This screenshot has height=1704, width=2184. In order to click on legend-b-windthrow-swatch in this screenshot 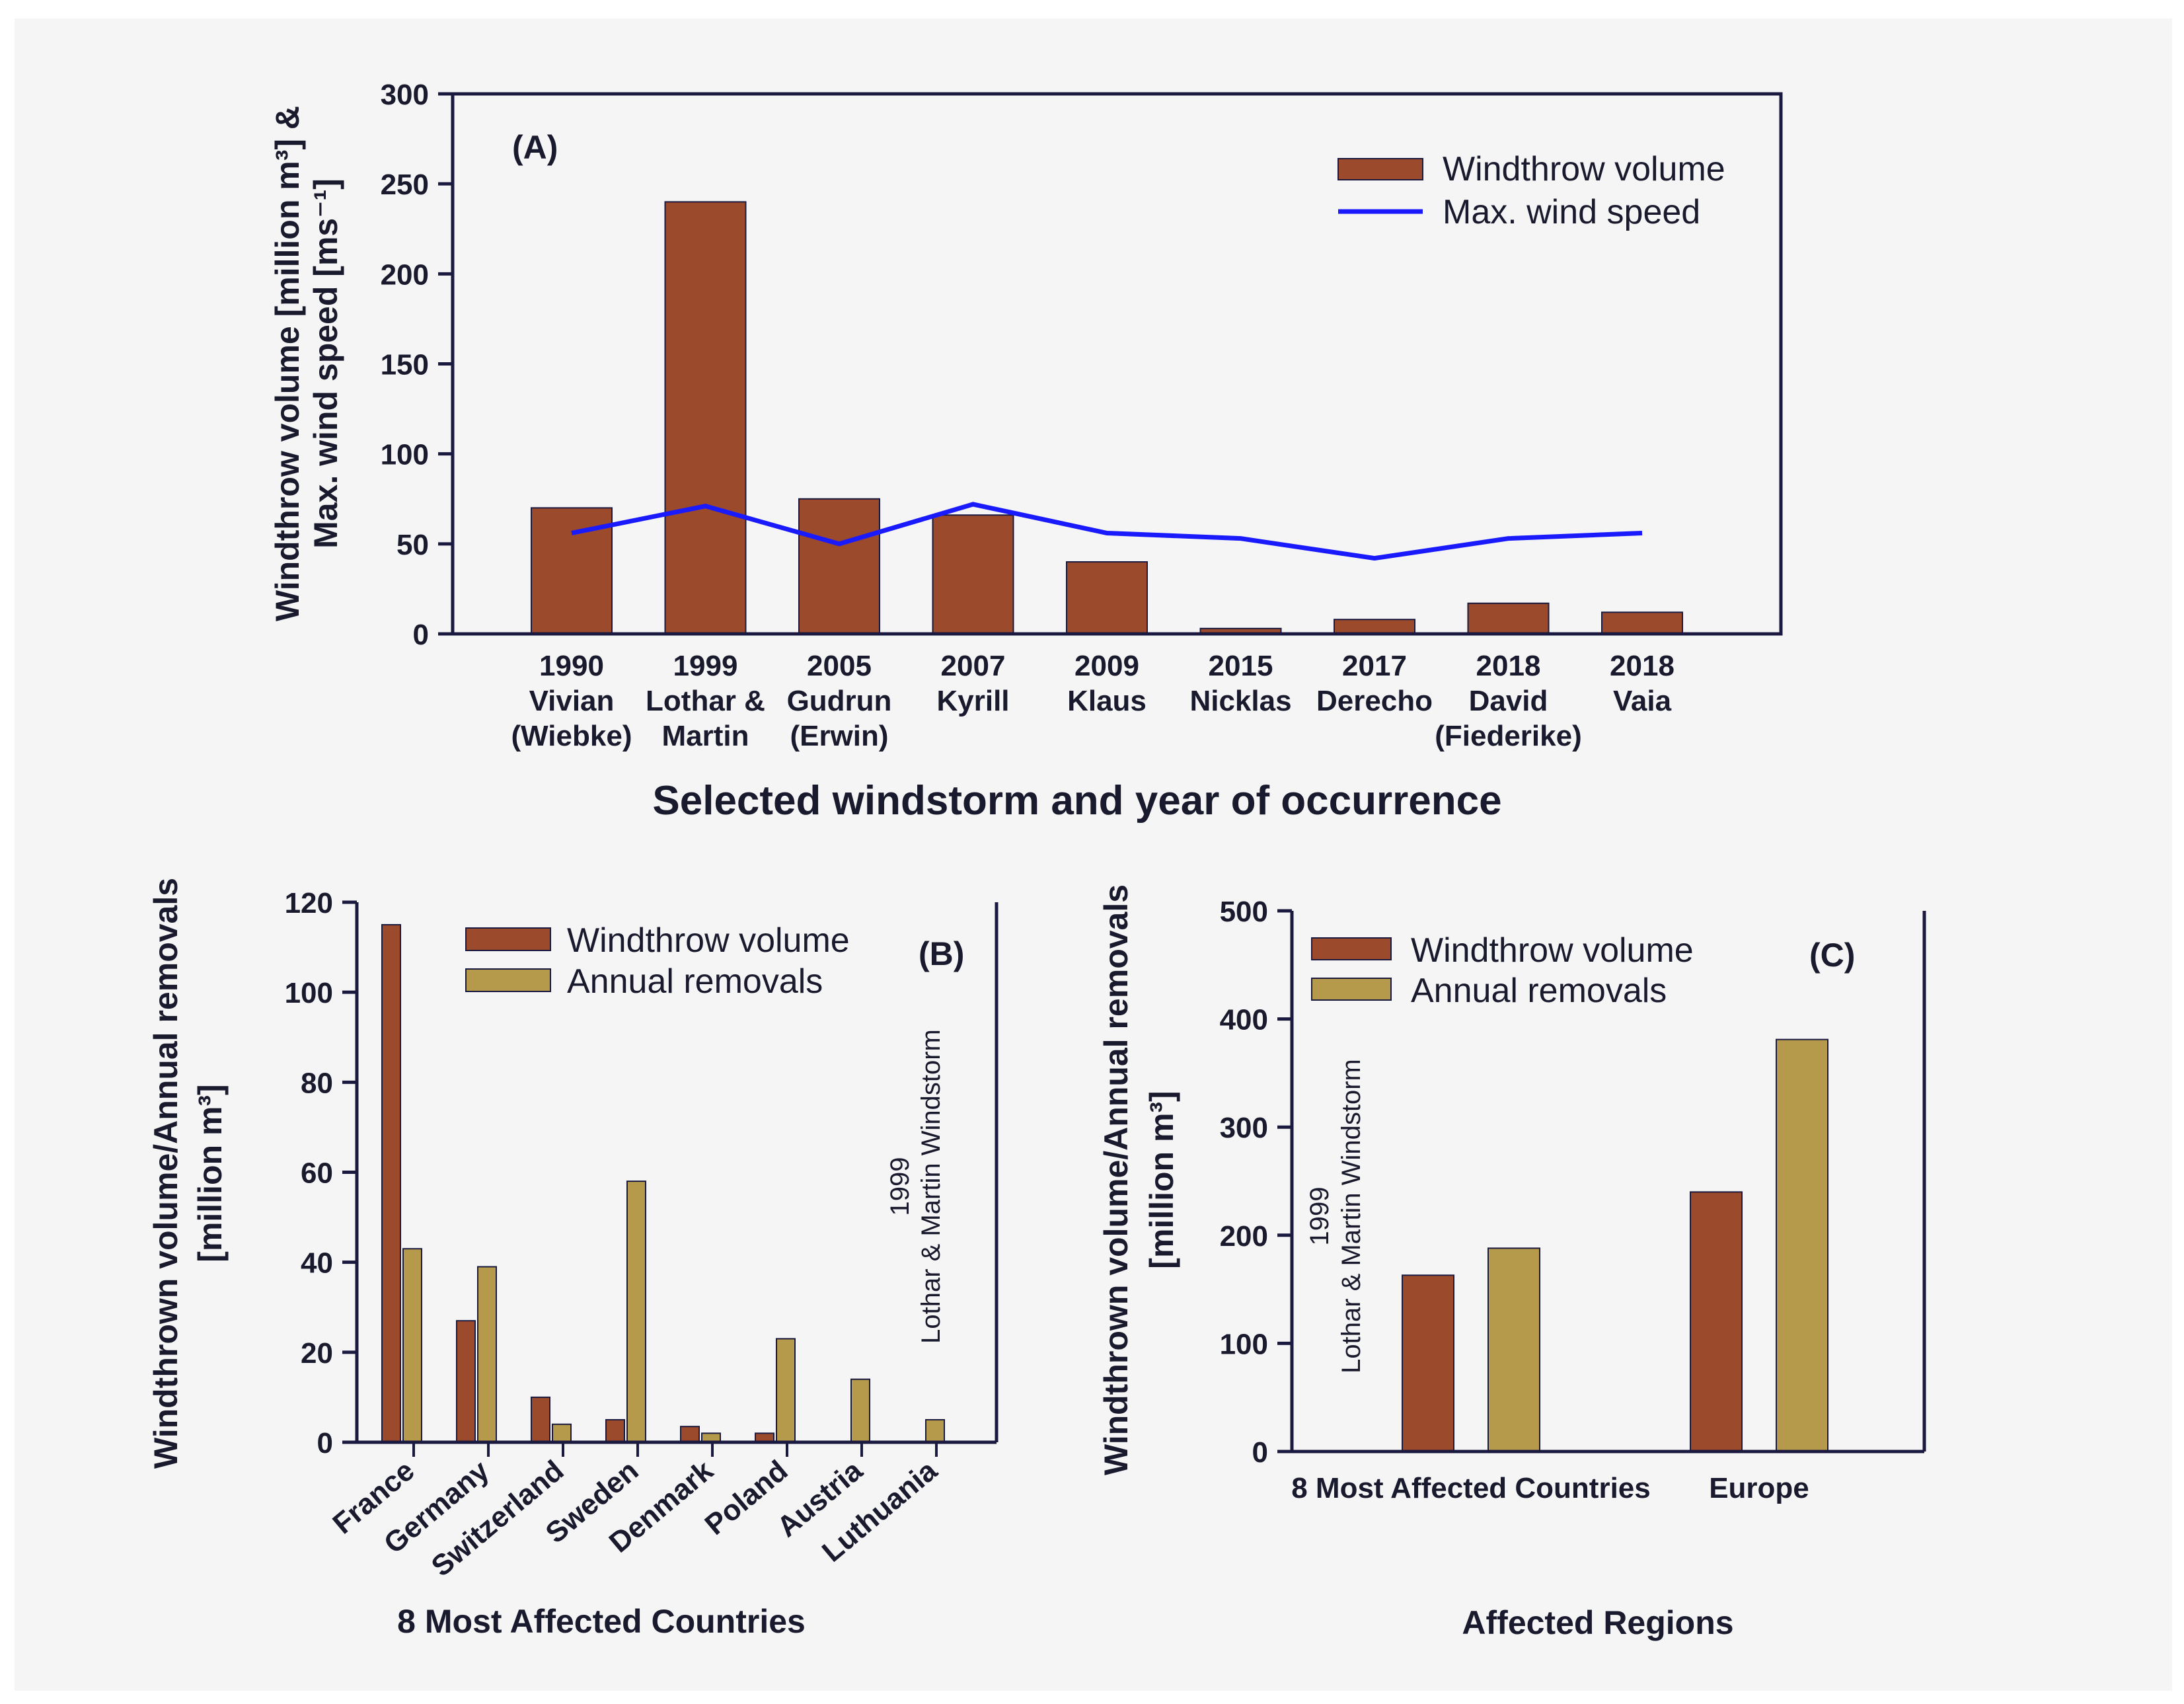, I will do `click(508, 939)`.